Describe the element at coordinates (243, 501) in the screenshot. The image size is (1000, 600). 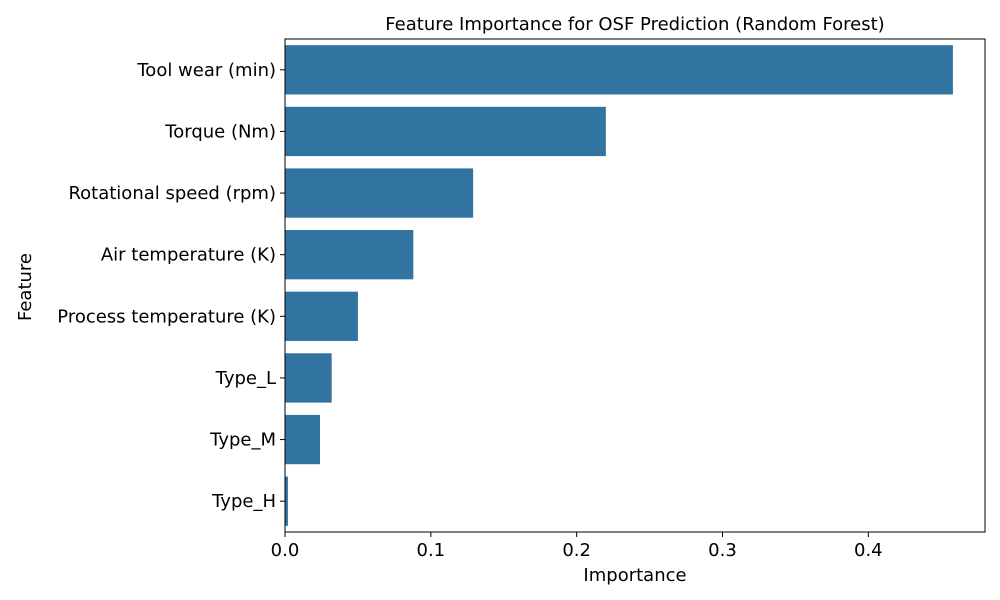
I see `y-tick-label: Type_H` at that location.